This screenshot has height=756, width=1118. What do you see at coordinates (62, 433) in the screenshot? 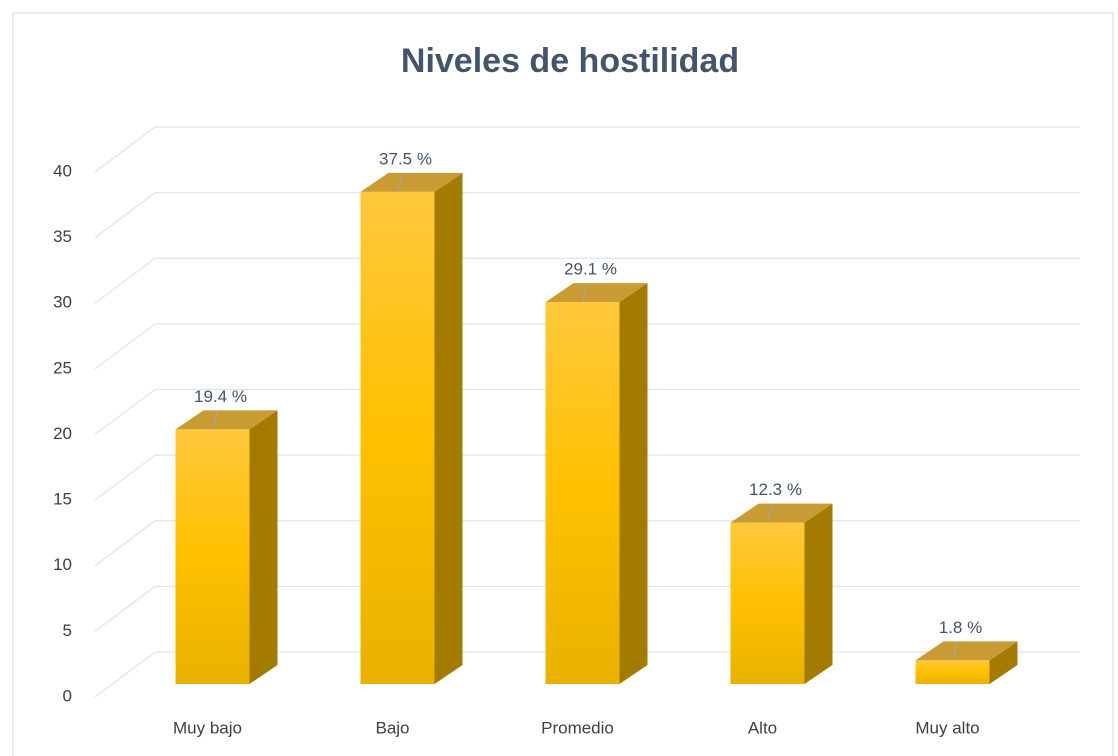
I see `y-tick-label: 20` at bounding box center [62, 433].